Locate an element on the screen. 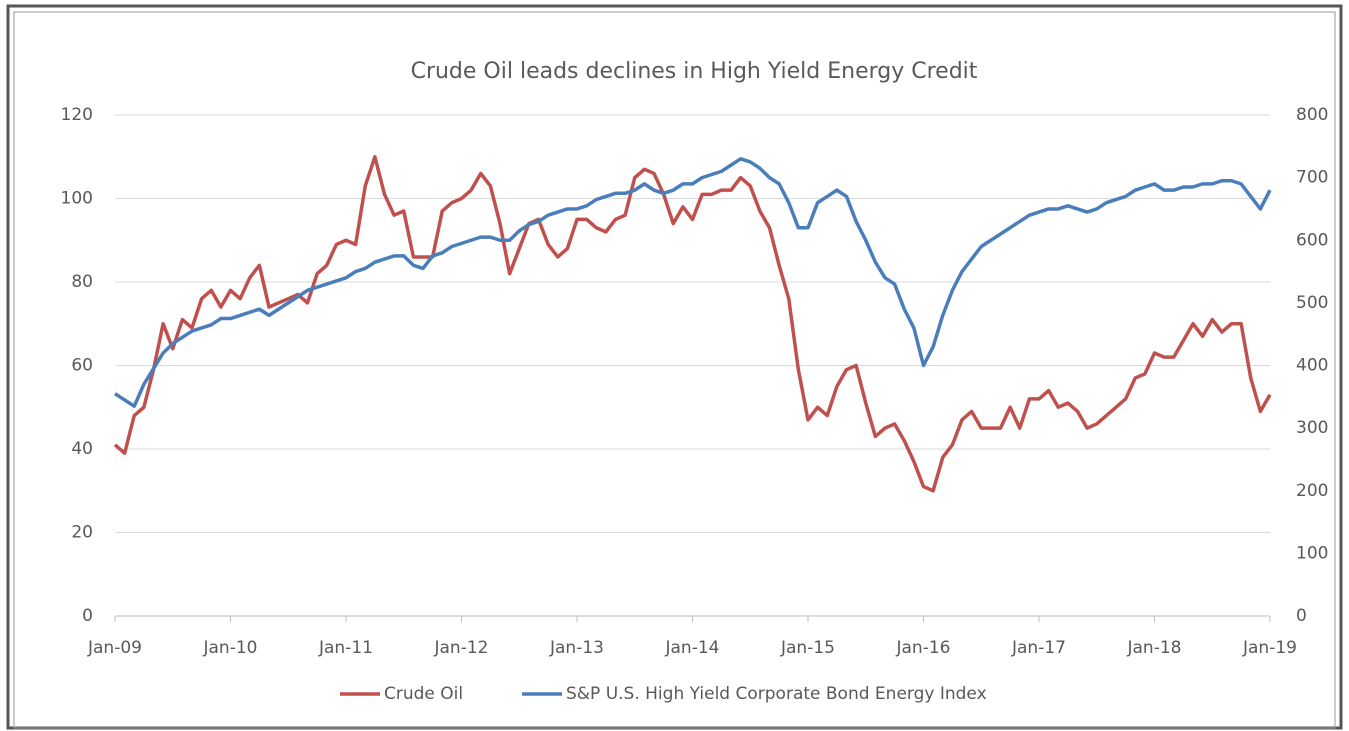 The width and height of the screenshot is (1349, 731). x-tick-label: Jan-15 is located at coordinates (807, 648).